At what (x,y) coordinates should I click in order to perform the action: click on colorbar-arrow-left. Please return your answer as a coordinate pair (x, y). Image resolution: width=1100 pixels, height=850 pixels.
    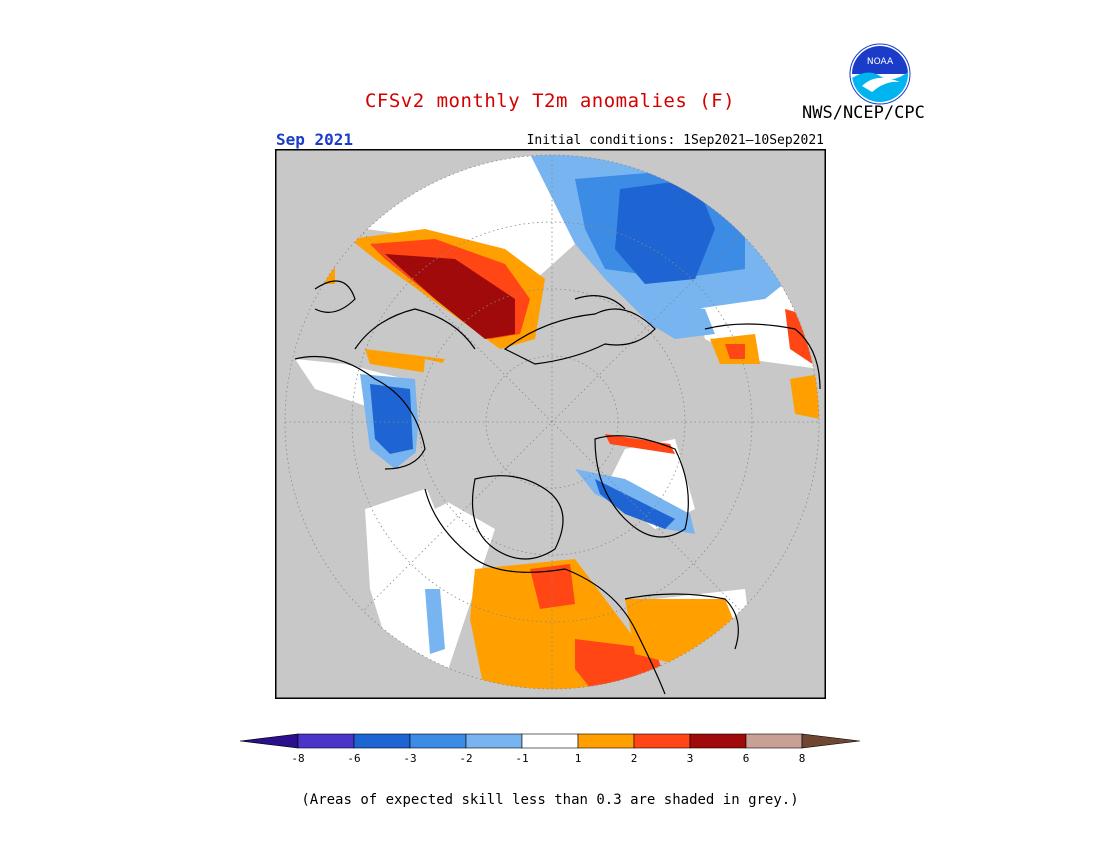
    Looking at the image, I should click on (269, 741).